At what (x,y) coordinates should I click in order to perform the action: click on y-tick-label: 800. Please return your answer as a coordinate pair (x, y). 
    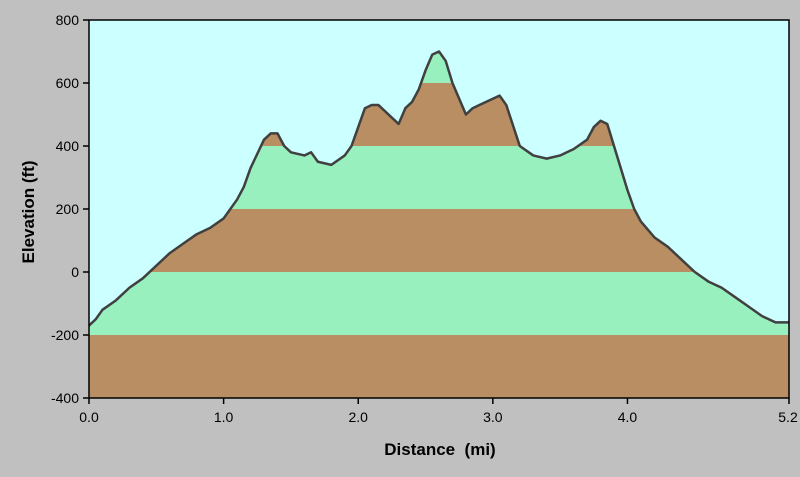
    Looking at the image, I should click on (68, 20).